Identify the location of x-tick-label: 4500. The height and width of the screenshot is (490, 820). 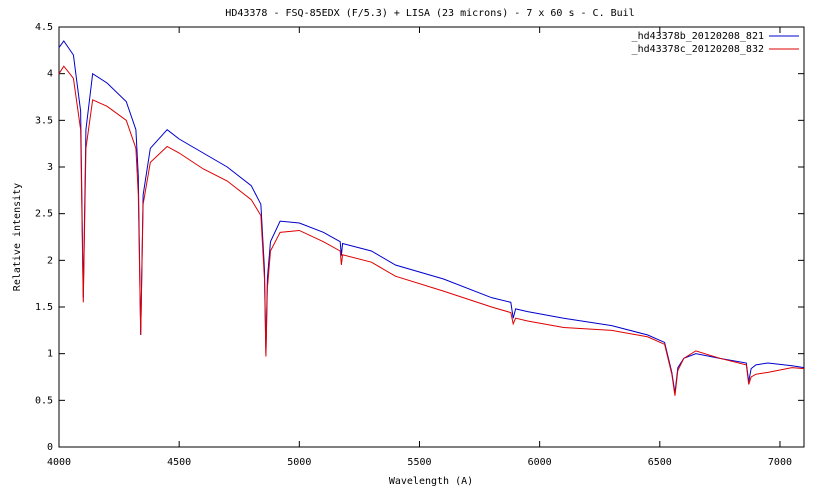
(179, 462).